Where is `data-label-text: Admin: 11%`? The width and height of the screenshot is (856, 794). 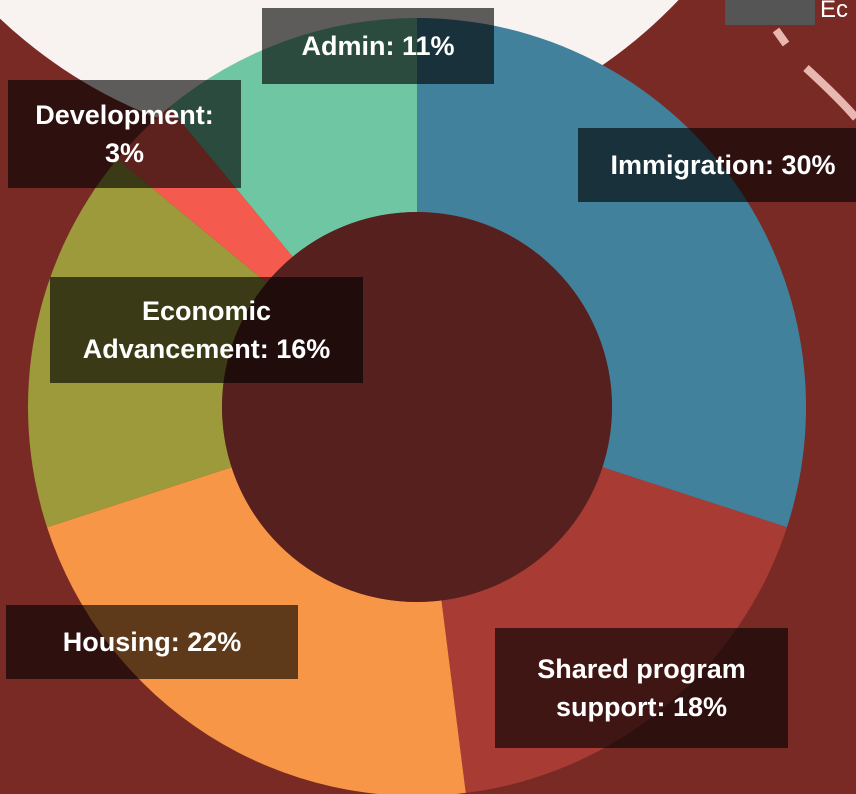
data-label-text: Admin: 11% is located at coordinates (378, 46).